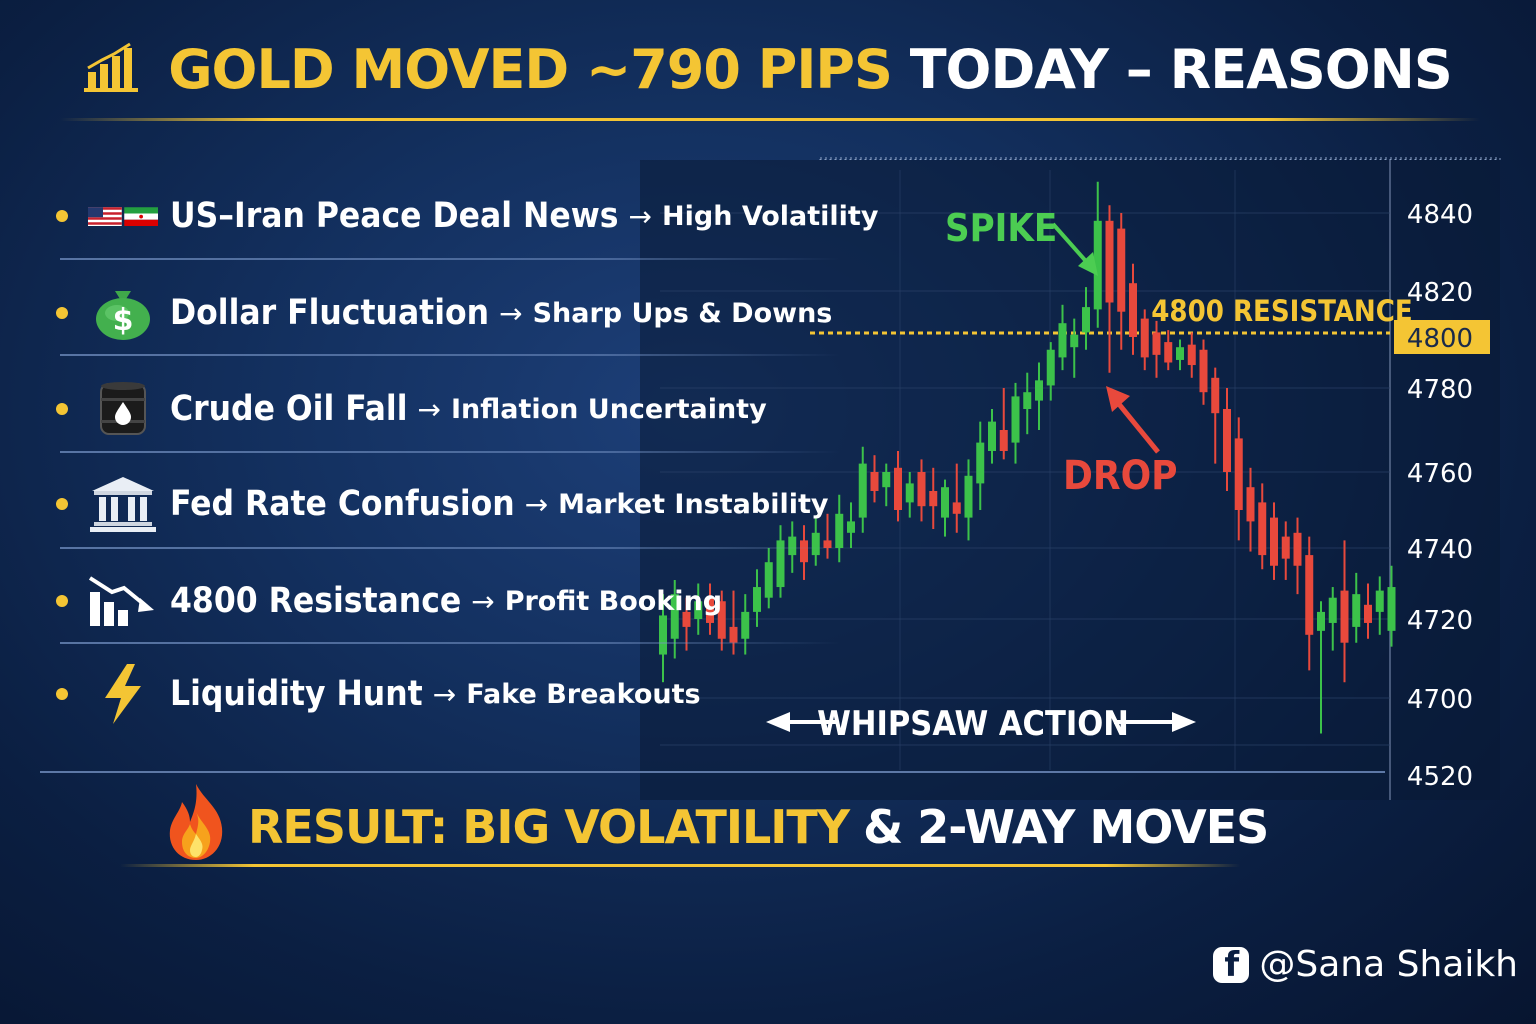 The image size is (1536, 1024). I want to click on price-label: 4760, so click(1440, 474).